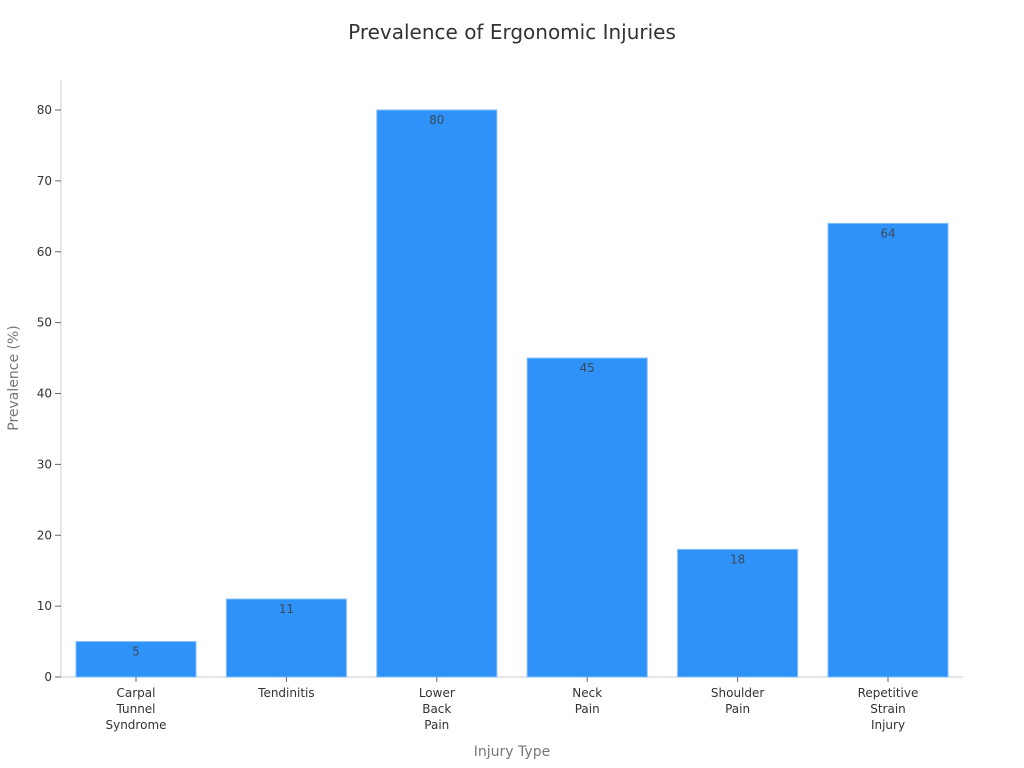 This screenshot has width=1024, height=768. I want to click on bar-value-label: 45, so click(587, 368).